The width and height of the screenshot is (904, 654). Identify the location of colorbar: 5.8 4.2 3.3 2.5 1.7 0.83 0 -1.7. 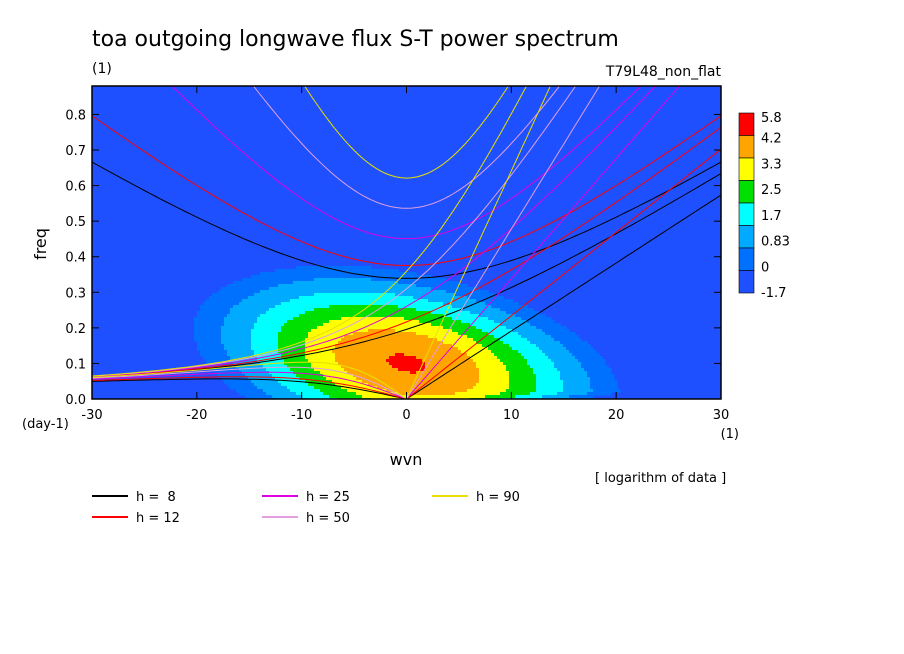
(764, 206).